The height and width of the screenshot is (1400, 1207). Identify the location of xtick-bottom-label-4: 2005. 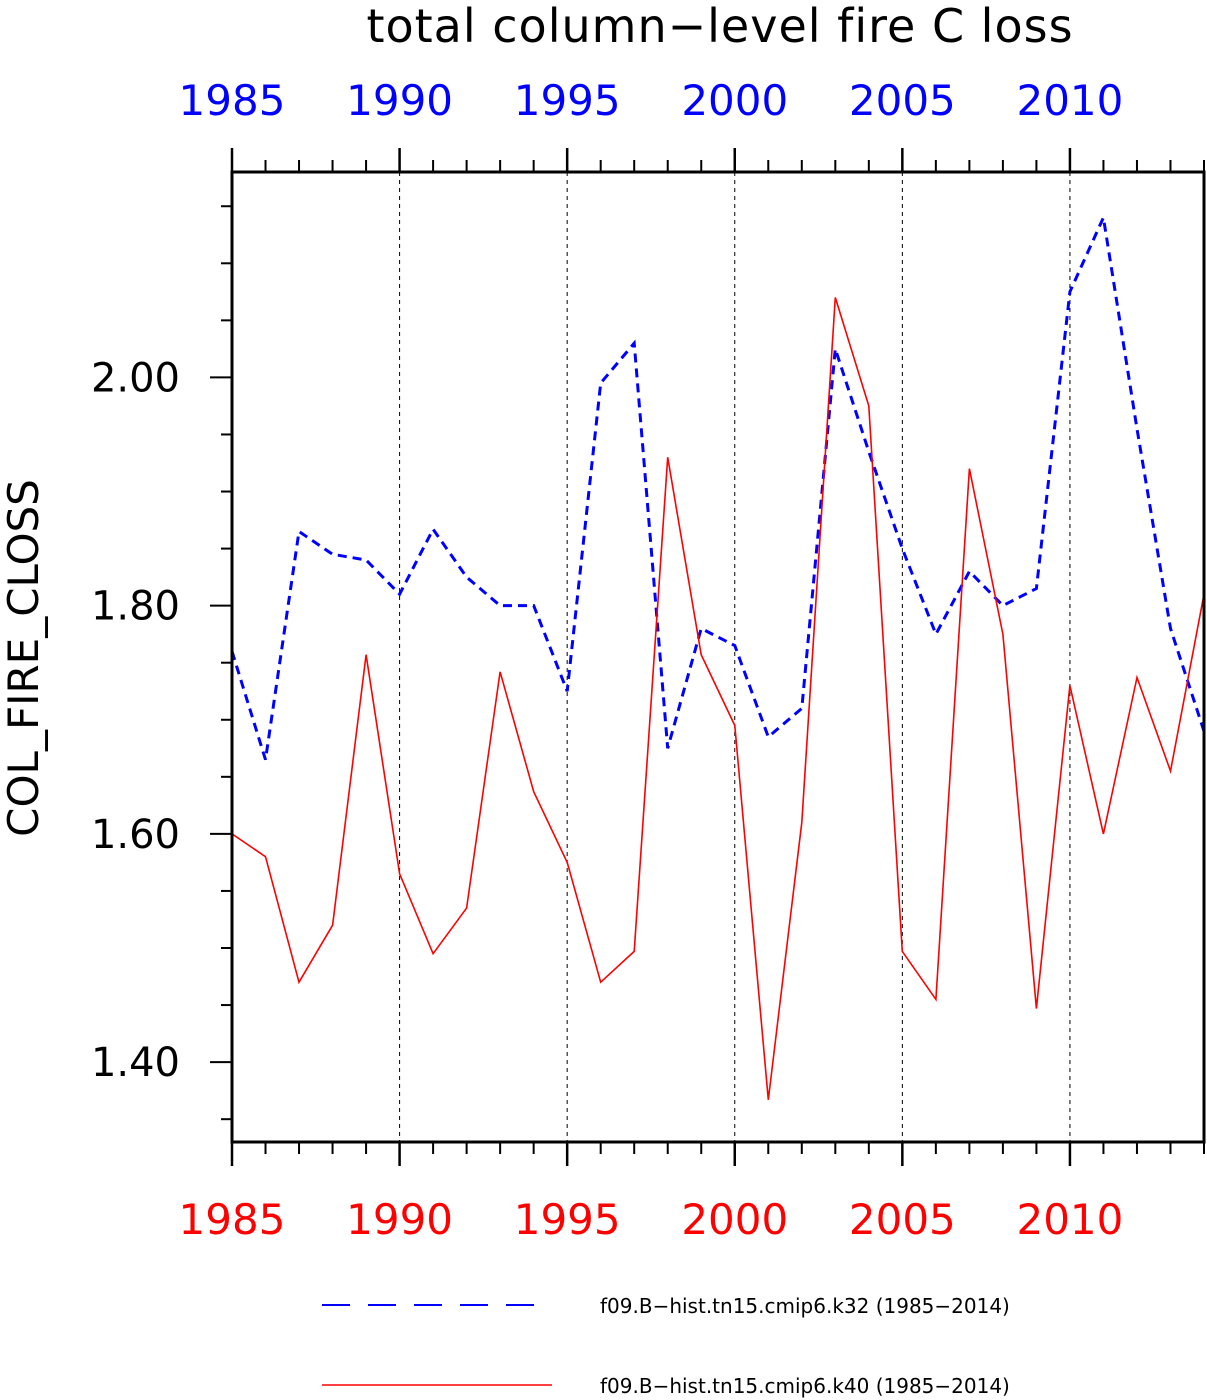
(902, 1219).